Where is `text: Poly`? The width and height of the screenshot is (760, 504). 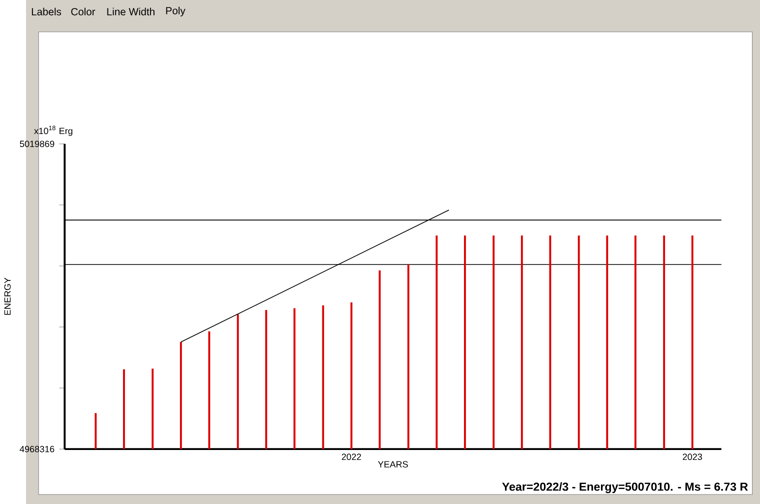
text: Poly is located at coordinates (176, 11).